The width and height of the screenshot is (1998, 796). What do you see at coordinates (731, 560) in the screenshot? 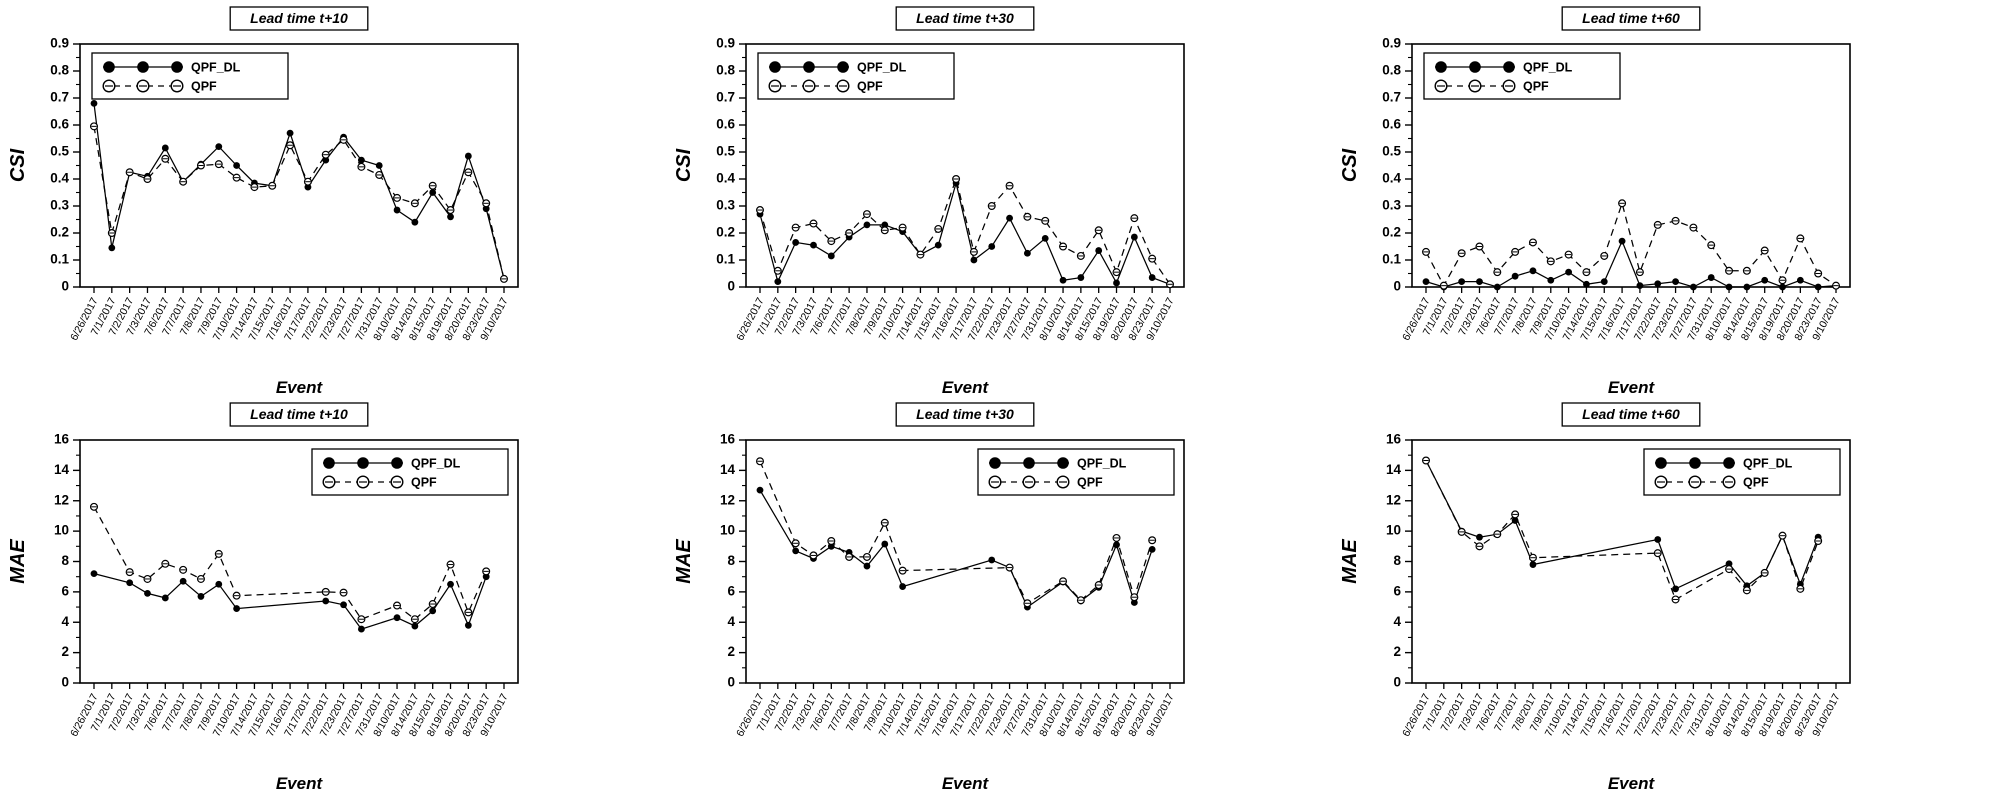
I see `y-axis-tick-label: 8` at bounding box center [731, 560].